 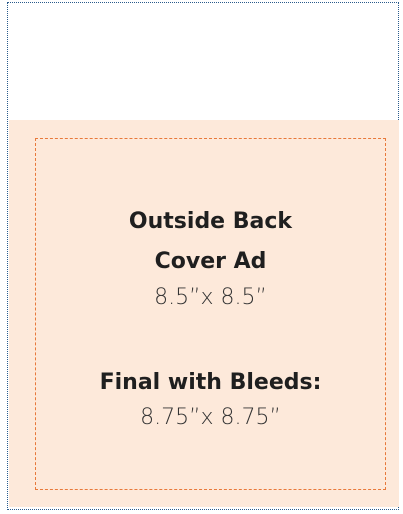 What do you see at coordinates (210, 261) in the screenshot?
I see `ad-title-line: Cover Ad` at bounding box center [210, 261].